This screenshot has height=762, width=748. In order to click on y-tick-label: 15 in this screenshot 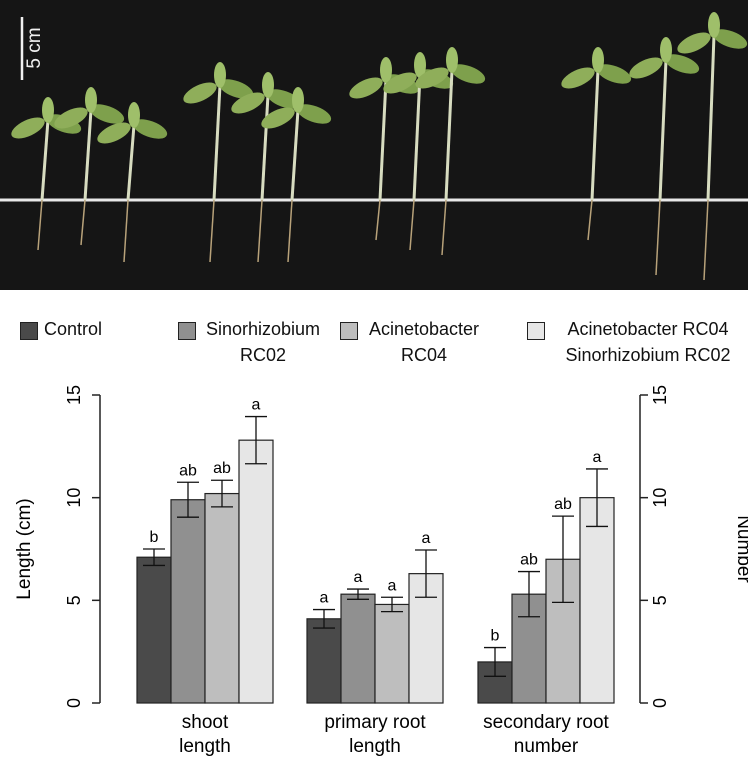, I will do `click(74, 395)`.